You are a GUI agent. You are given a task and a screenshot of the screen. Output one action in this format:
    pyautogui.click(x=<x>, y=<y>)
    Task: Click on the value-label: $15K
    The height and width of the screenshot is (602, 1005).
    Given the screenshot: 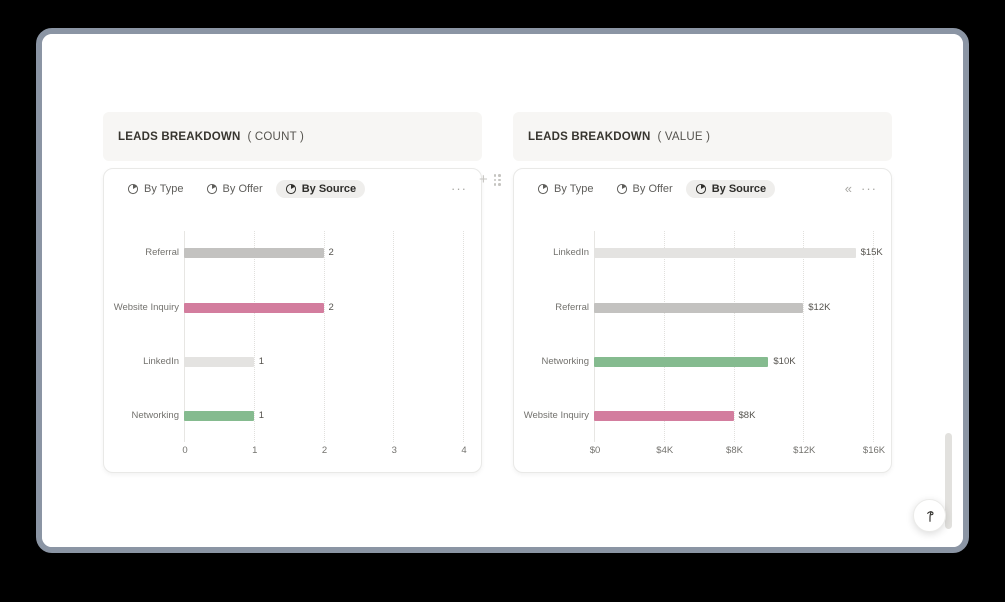 What is the action you would take?
    pyautogui.click(x=871, y=252)
    